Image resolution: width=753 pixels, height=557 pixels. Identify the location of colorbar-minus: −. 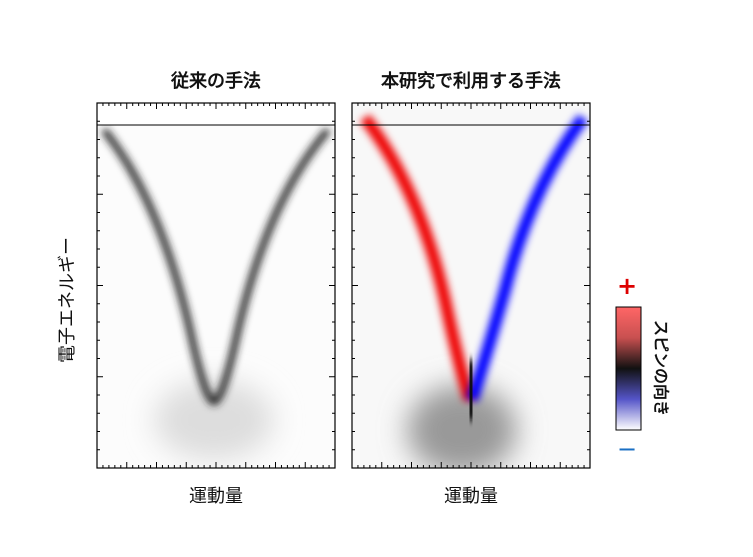
(627, 449).